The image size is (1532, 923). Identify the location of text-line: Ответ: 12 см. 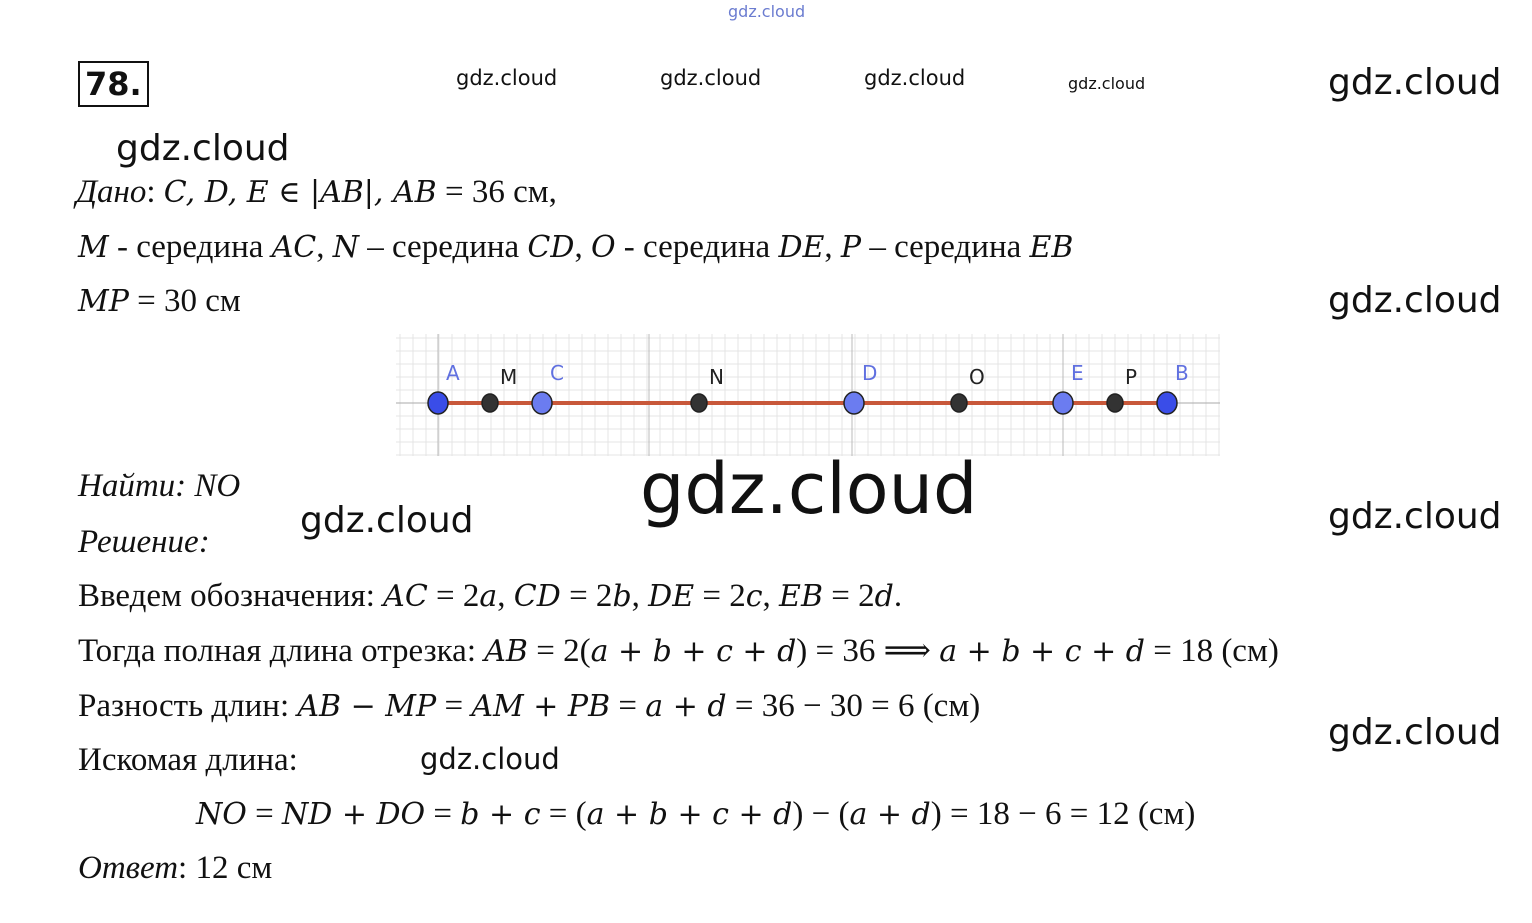
(175, 868).